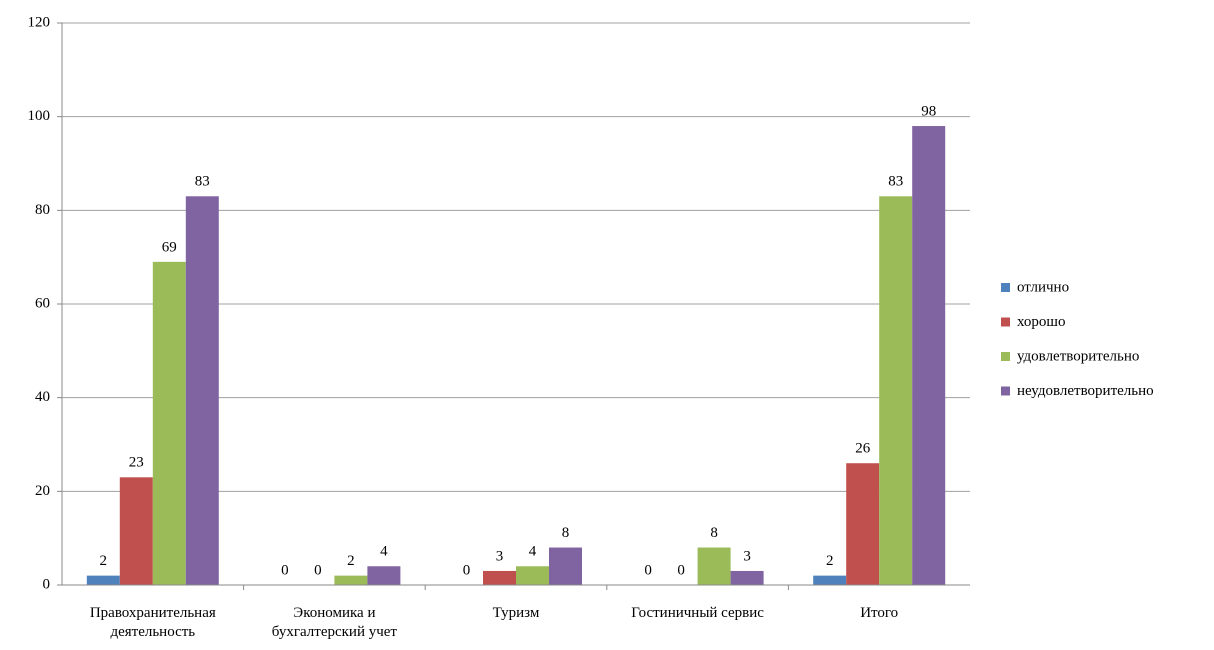  I want to click on x-tick-label: Туризм, so click(516, 613).